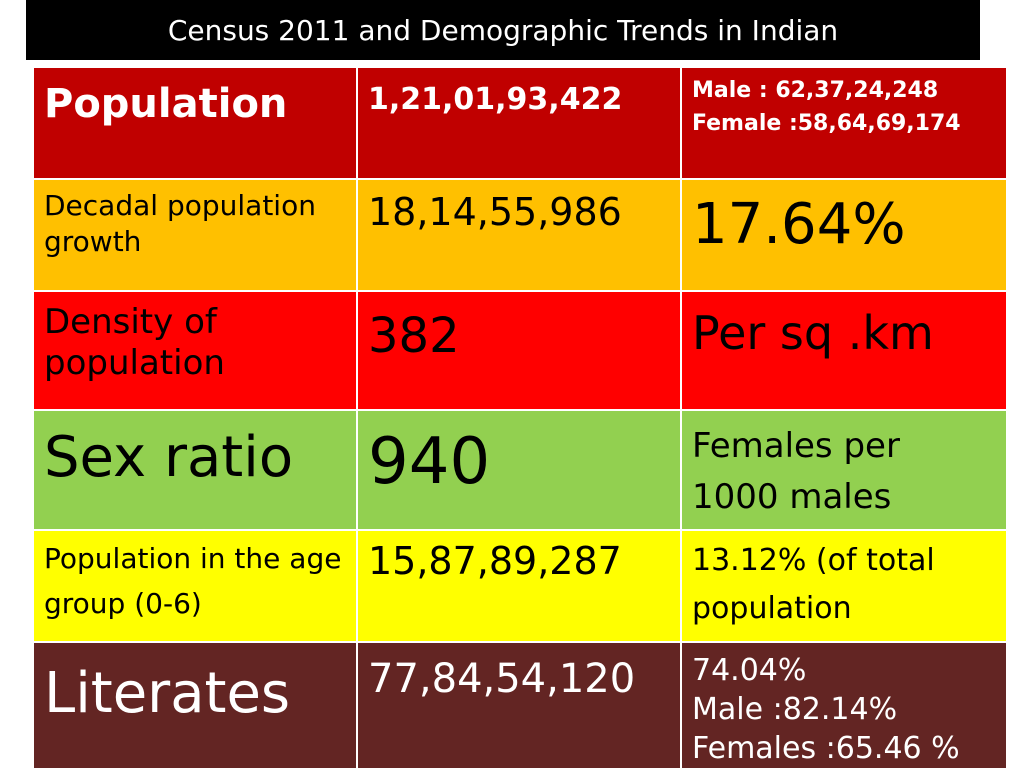 Image resolution: width=1024 pixels, height=768 pixels. What do you see at coordinates (813, 560) in the screenshot?
I see `age-group-percent-line-1: 13.12% (of total` at bounding box center [813, 560].